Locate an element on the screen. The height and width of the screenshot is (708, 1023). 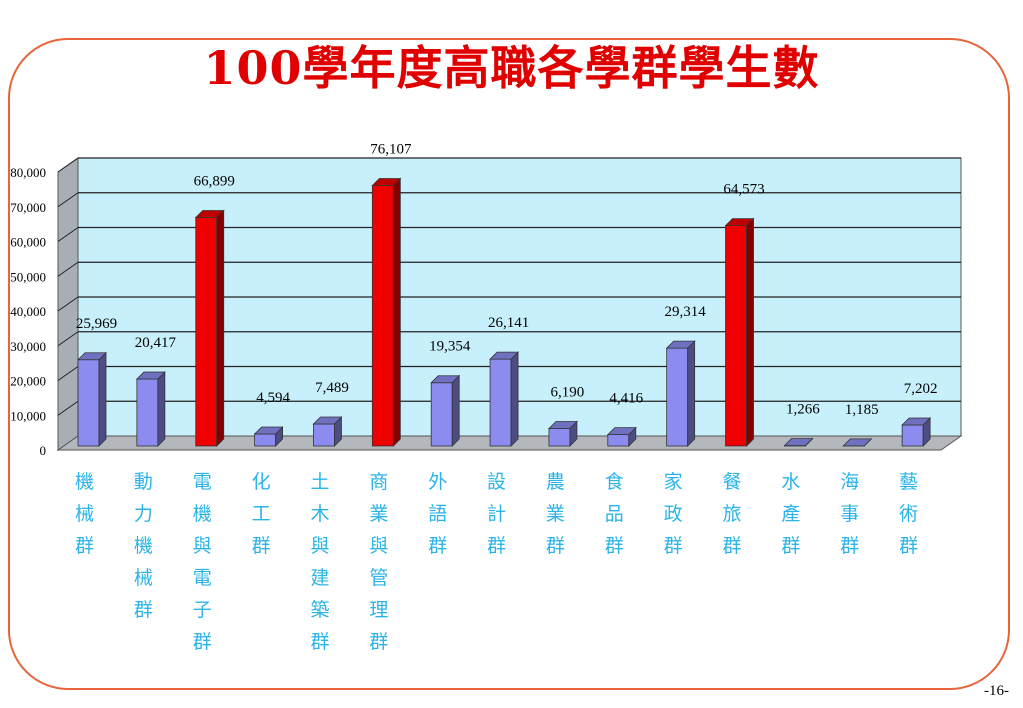
x-tick-label: 藝術群 is located at coordinates (908, 514).